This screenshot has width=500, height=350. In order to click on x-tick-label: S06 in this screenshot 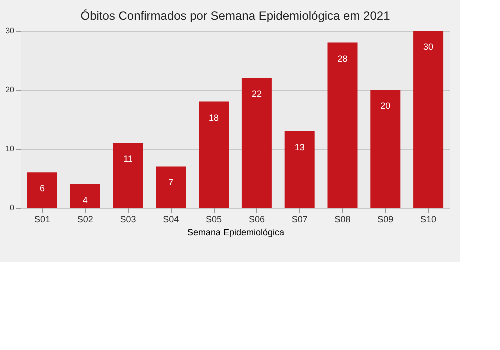, I will do `click(256, 219)`.